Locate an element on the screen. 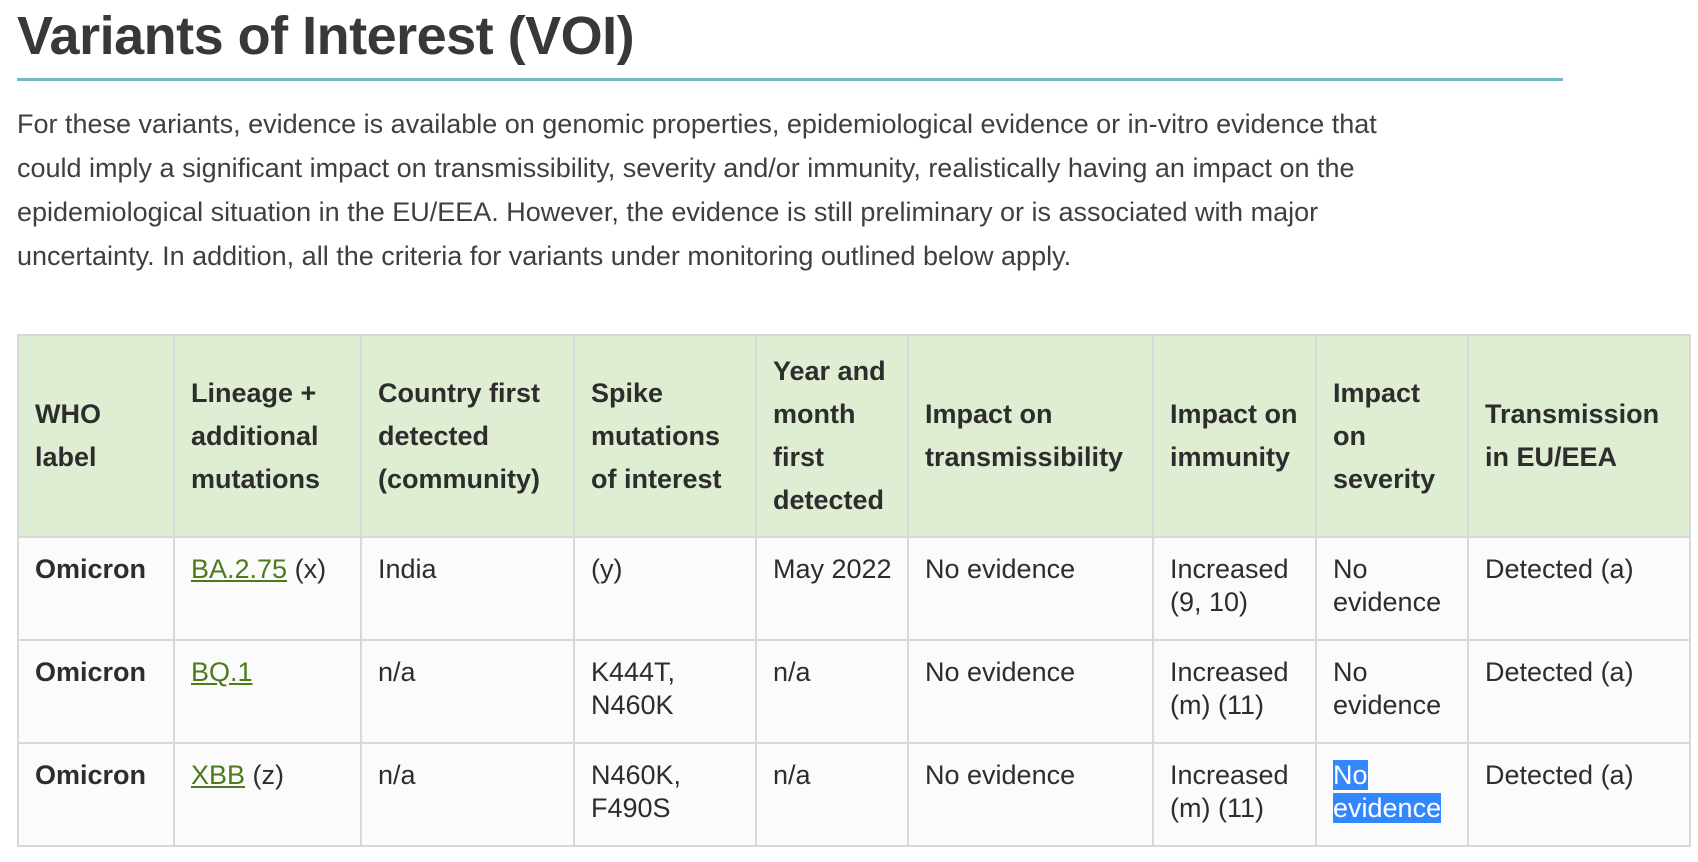 The height and width of the screenshot is (862, 1698). selected-text: No evidence is located at coordinates (1387, 791).